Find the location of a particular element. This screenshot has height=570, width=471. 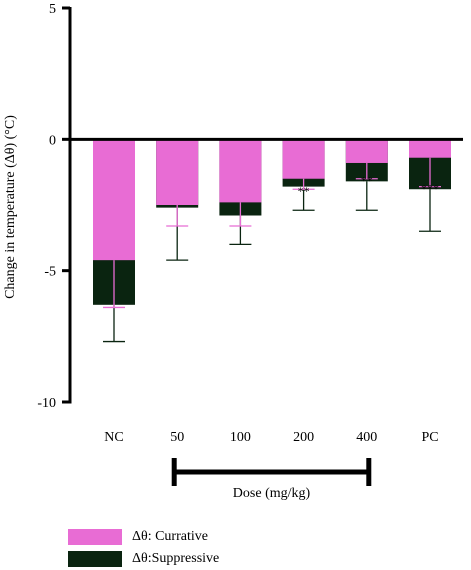

sig-400: ** is located at coordinates (367, 181).